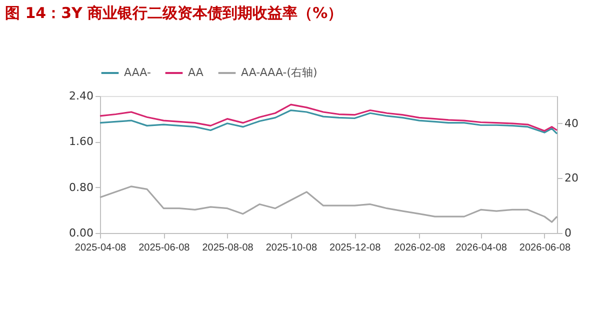 Image resolution: width=612 pixels, height=324 pixels. I want to click on legend-label: AAA-, so click(137, 72).